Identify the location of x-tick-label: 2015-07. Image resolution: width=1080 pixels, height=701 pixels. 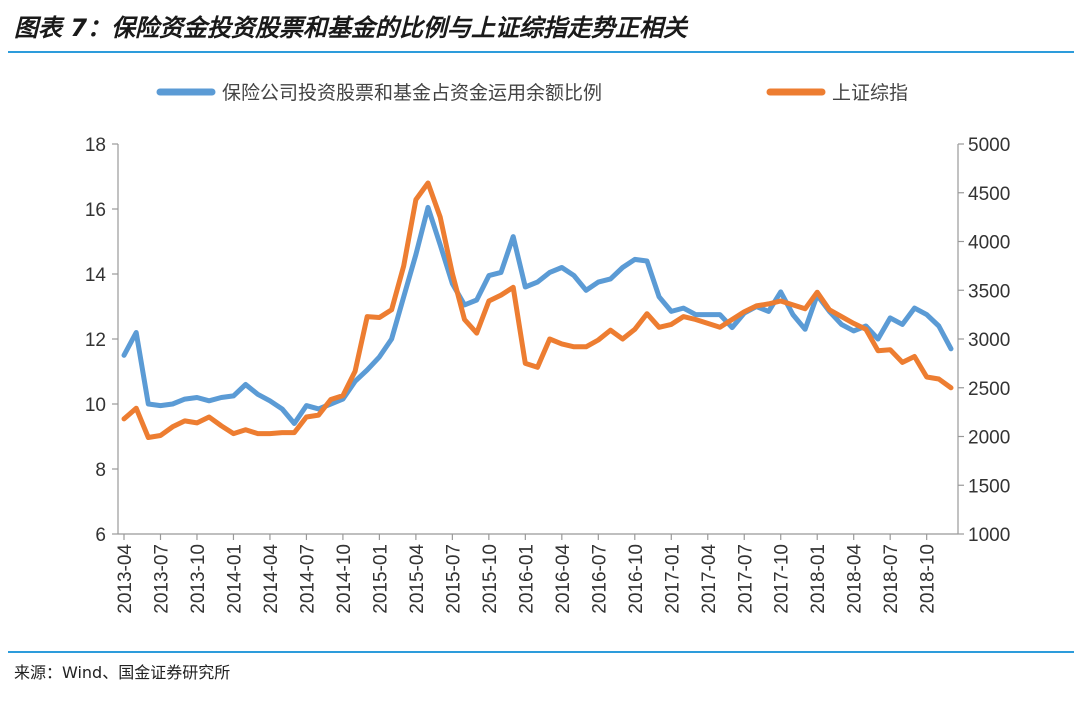
(453, 579).